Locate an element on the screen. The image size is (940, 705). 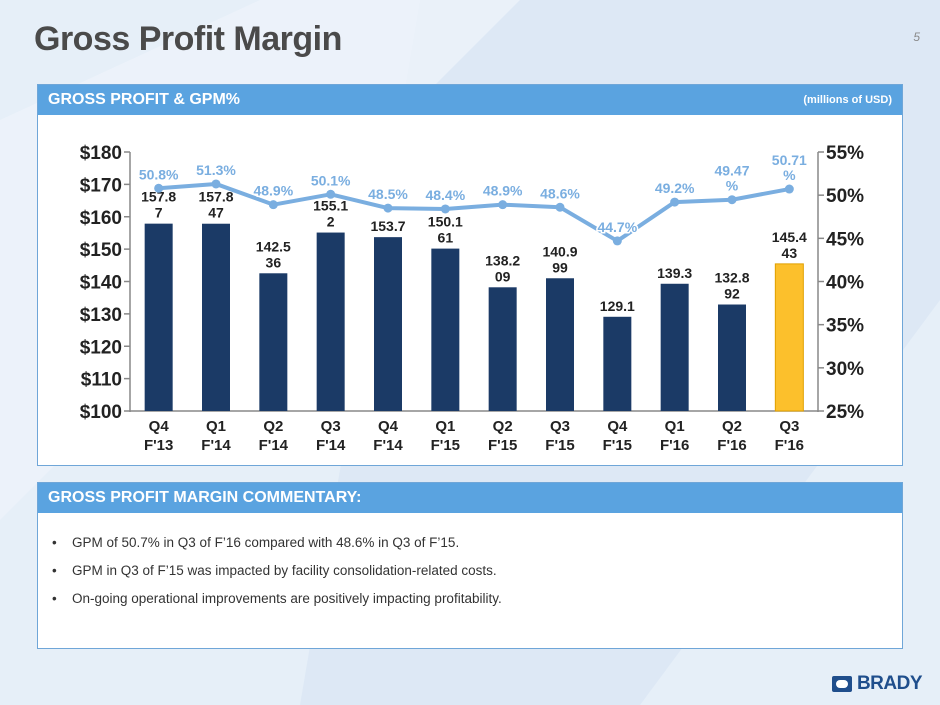
gpm-value-label: 50.8% is located at coordinates (159, 174).